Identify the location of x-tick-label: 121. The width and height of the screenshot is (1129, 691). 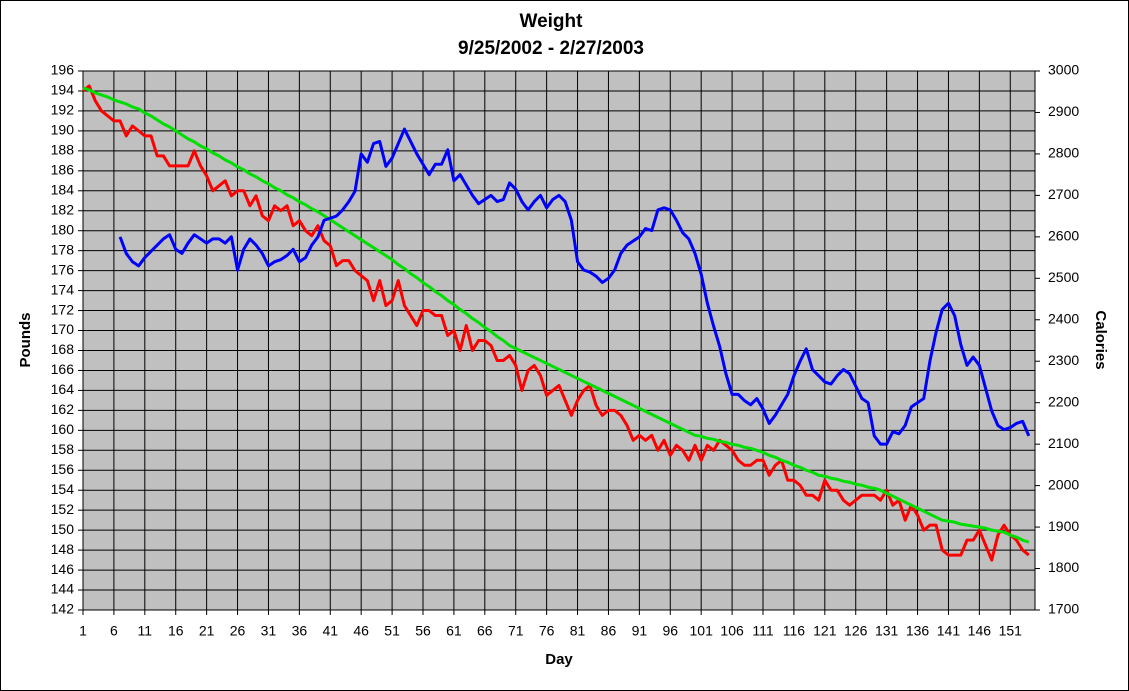
(825, 631).